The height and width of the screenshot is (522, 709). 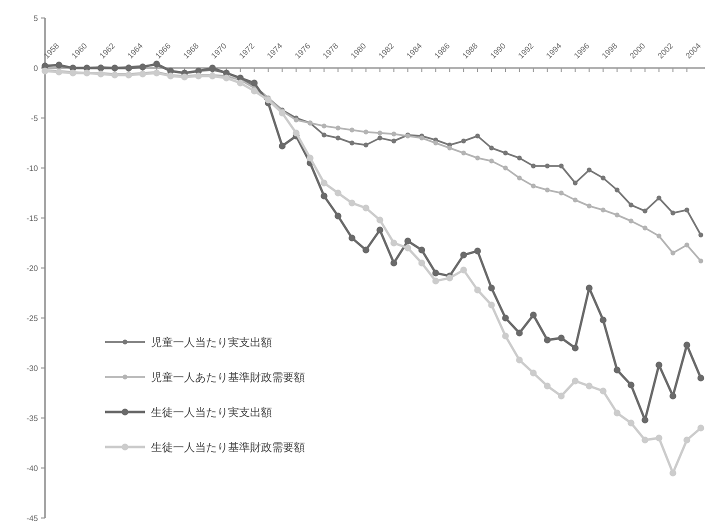 What do you see at coordinates (32, 368) in the screenshot?
I see `y-tick-label: -30` at bounding box center [32, 368].